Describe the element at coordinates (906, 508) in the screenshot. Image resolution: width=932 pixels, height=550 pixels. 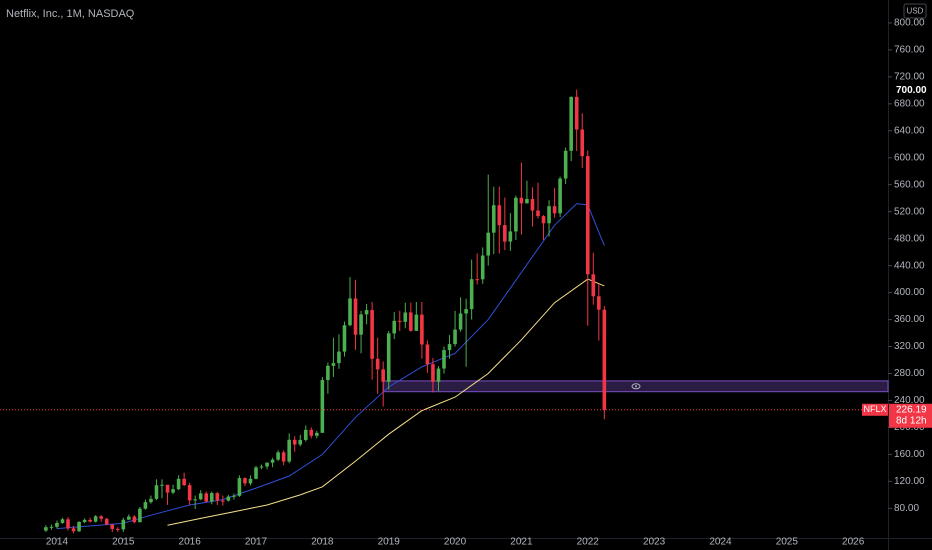
I see `y-tick-label: 80.00` at that location.